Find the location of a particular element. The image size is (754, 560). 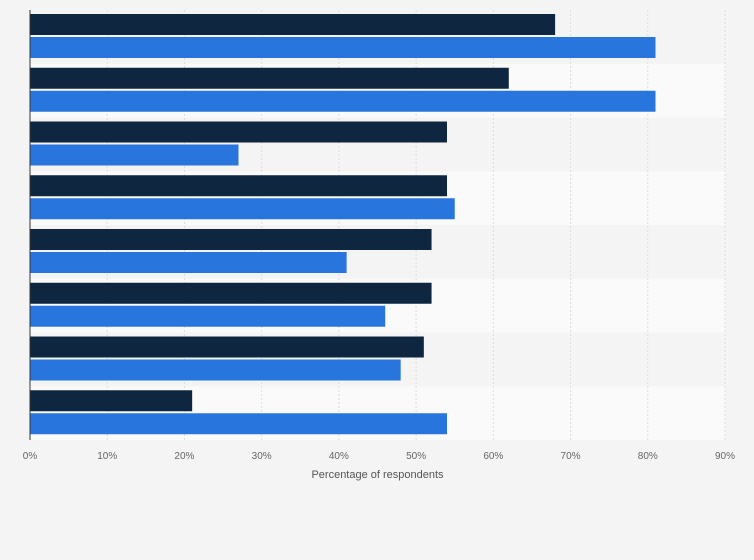

x-tick-label: 30% is located at coordinates (262, 456).